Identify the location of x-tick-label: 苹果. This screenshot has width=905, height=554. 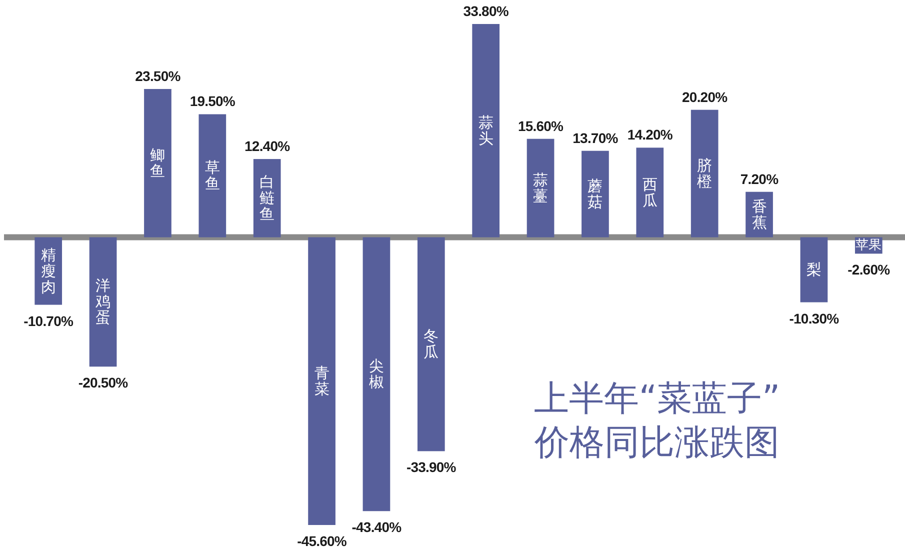
(869, 245).